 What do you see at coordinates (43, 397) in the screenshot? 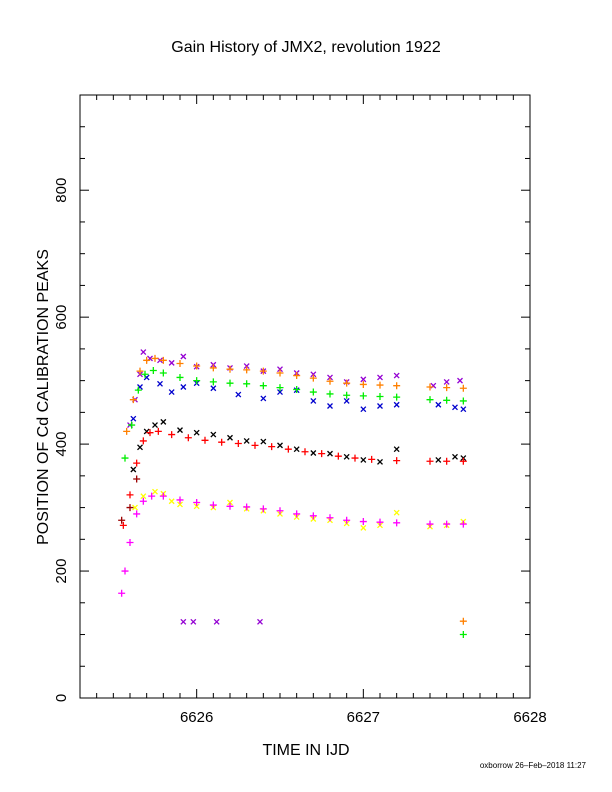
I see `y-axis-label: POSITION OF Cd CALIBRATION PEAKS` at bounding box center [43, 397].